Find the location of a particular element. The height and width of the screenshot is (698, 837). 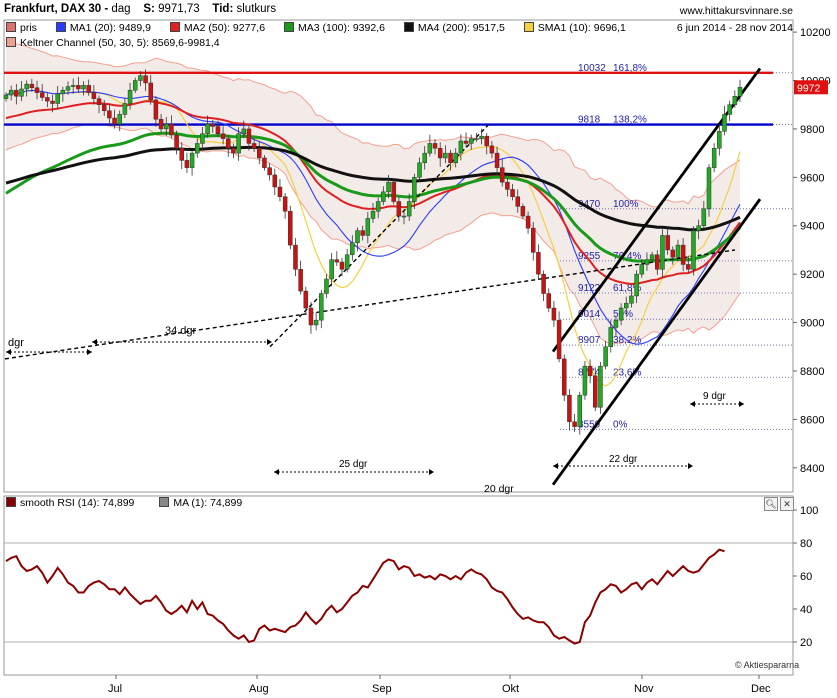

fib-price-label: 9122 is located at coordinates (589, 288).